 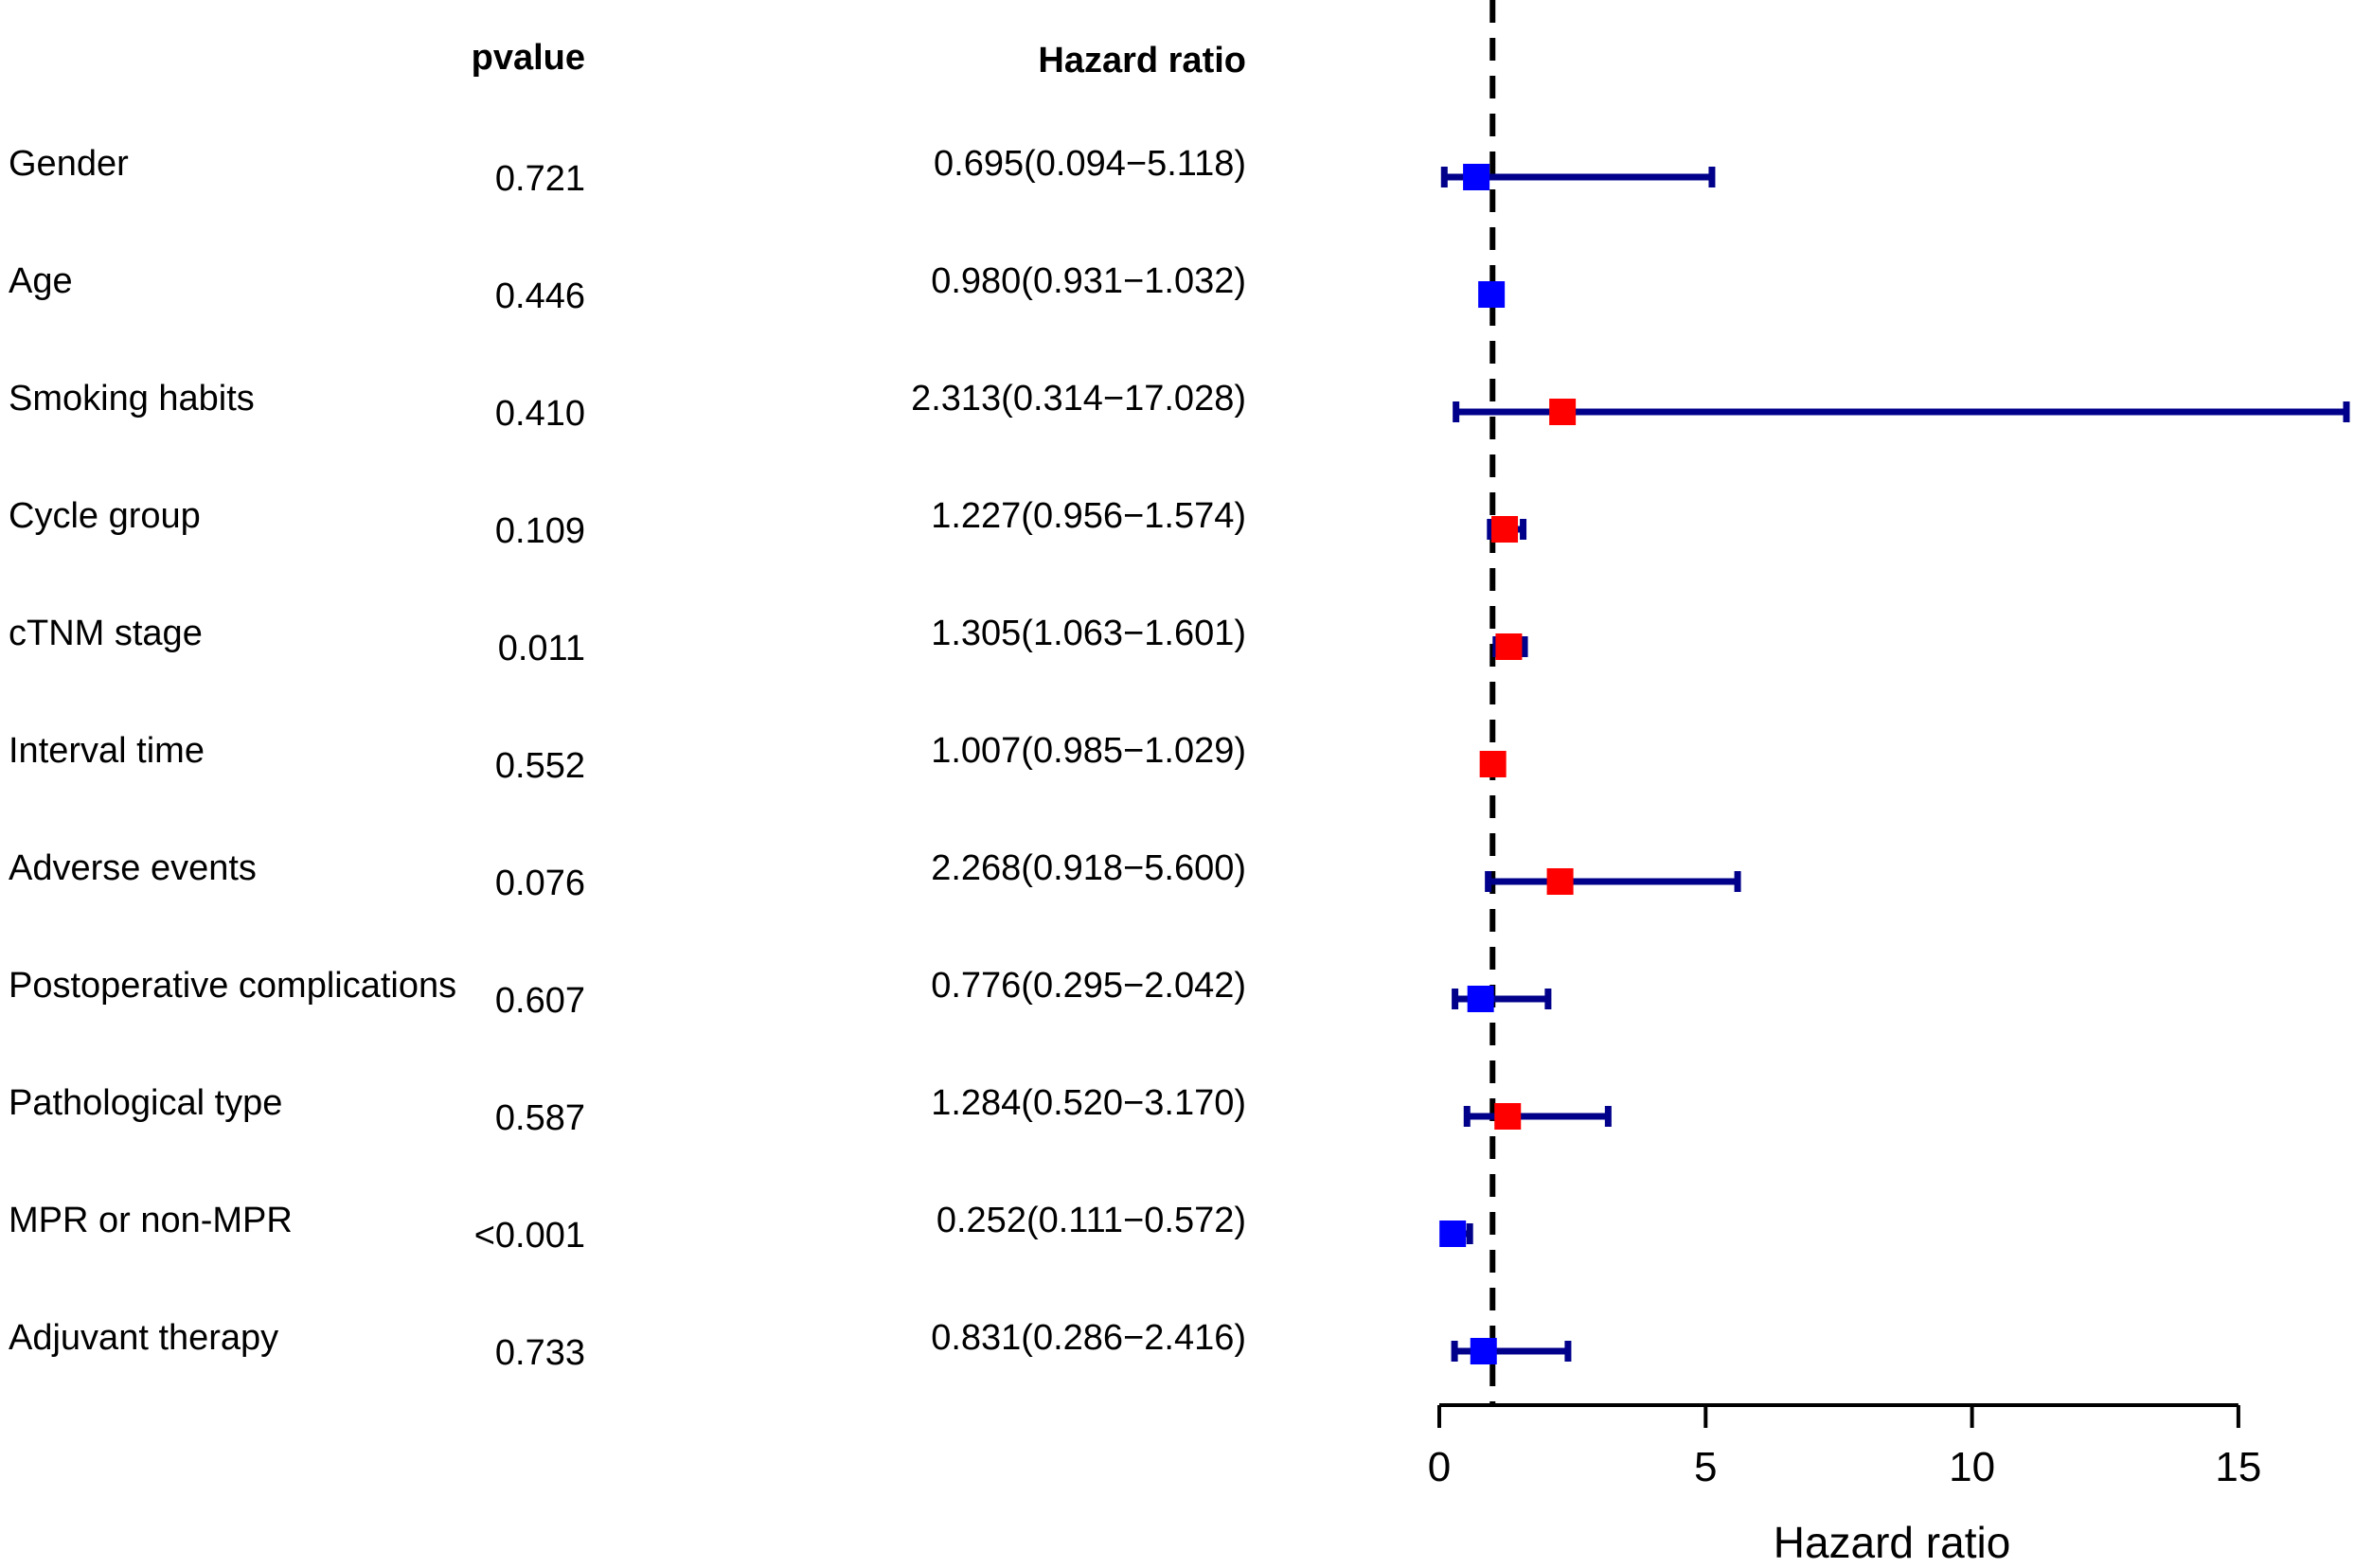 I want to click on row-0-pvalue: 0.721, so click(x=540, y=179).